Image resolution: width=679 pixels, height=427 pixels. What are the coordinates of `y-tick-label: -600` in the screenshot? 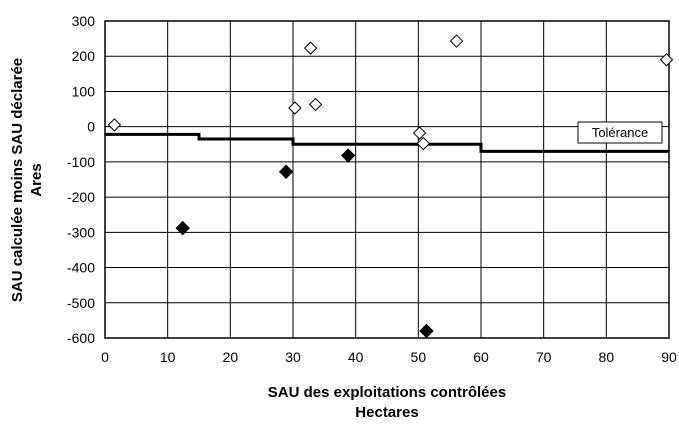 It's located at (81, 338).